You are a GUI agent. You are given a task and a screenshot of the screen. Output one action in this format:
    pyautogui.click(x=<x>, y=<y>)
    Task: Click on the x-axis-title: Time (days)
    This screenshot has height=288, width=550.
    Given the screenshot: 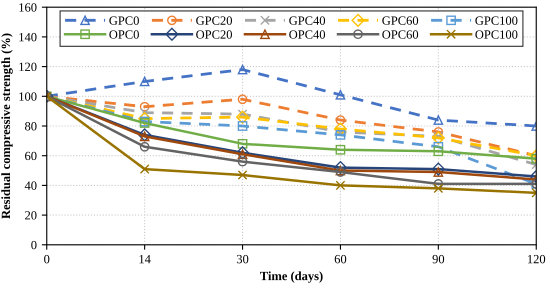 What is the action you would take?
    pyautogui.click(x=291, y=277)
    